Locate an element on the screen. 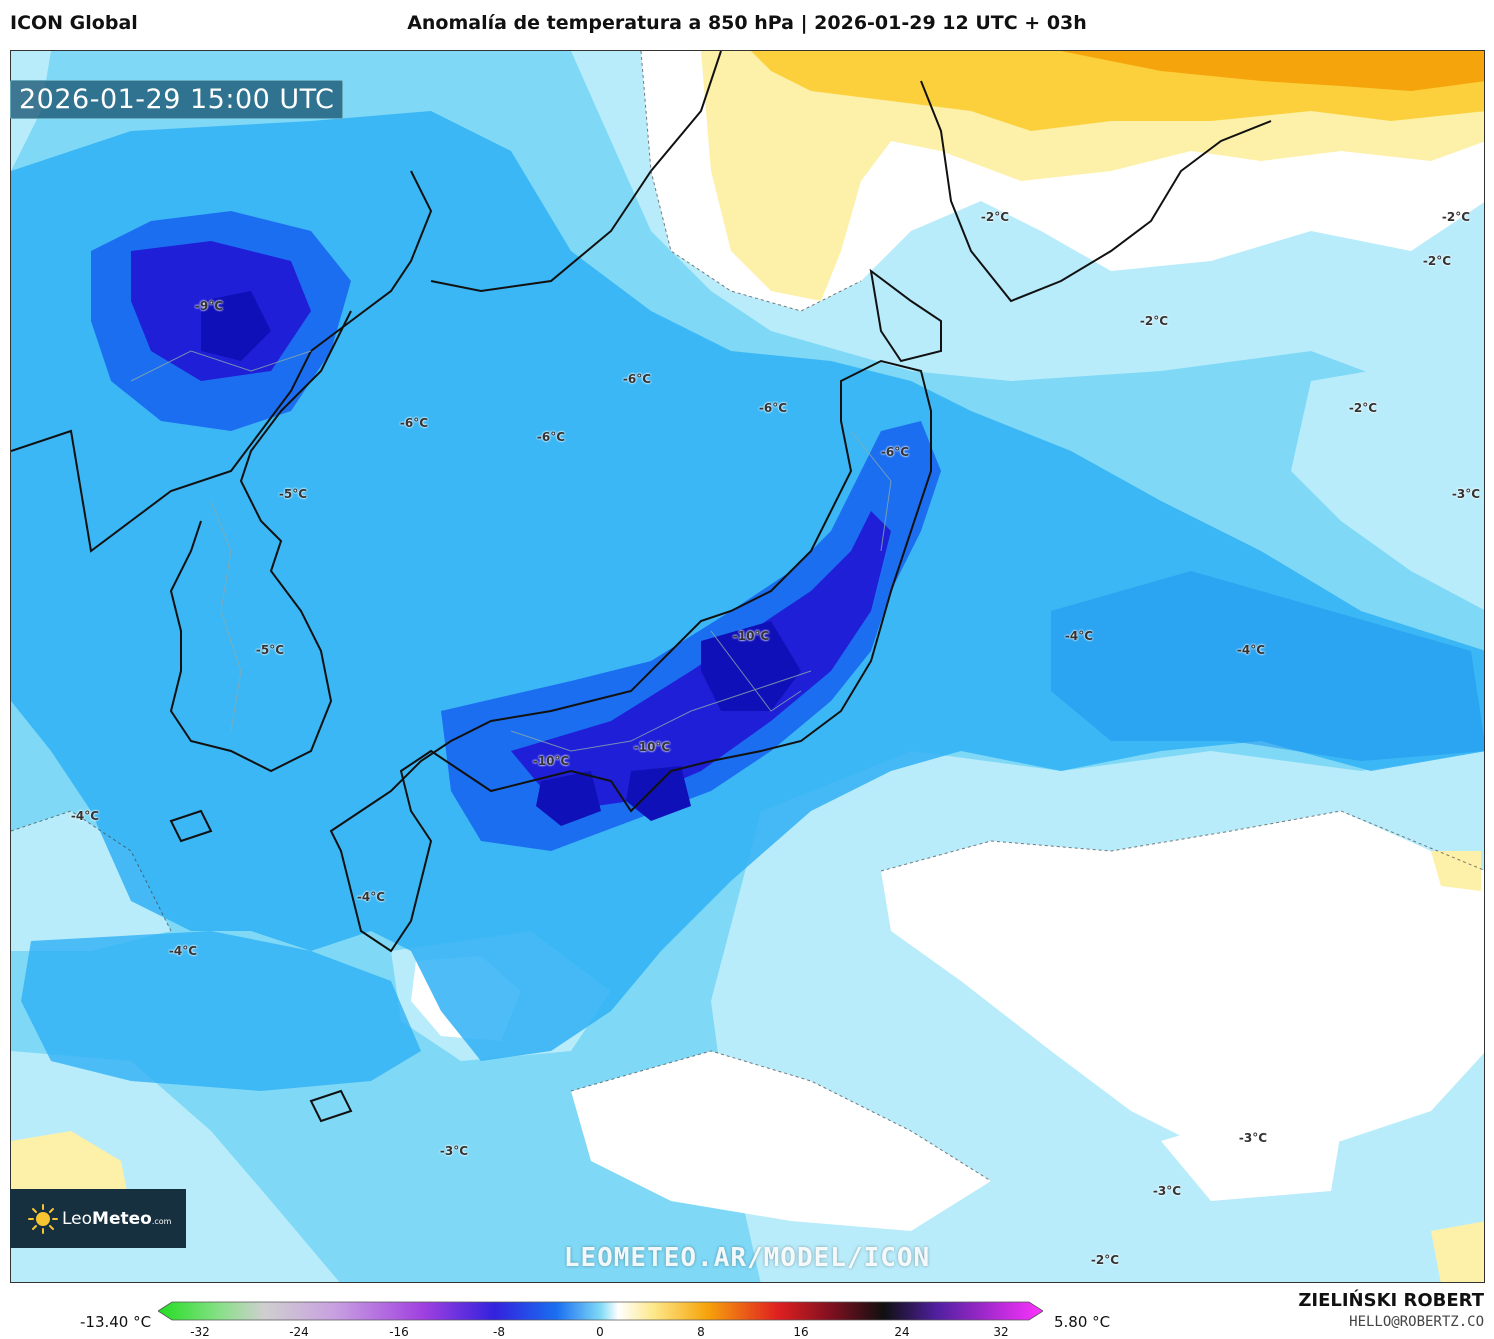 The image size is (1494, 1339). colorbar-tick: 8 is located at coordinates (701, 1332).